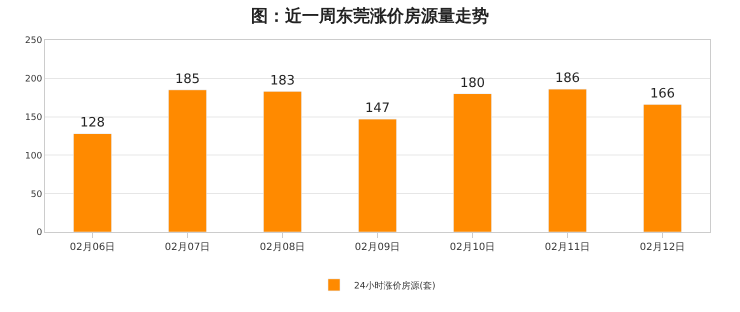 This screenshot has width=740, height=312. I want to click on x-tick-label: 02月11日, so click(567, 247).